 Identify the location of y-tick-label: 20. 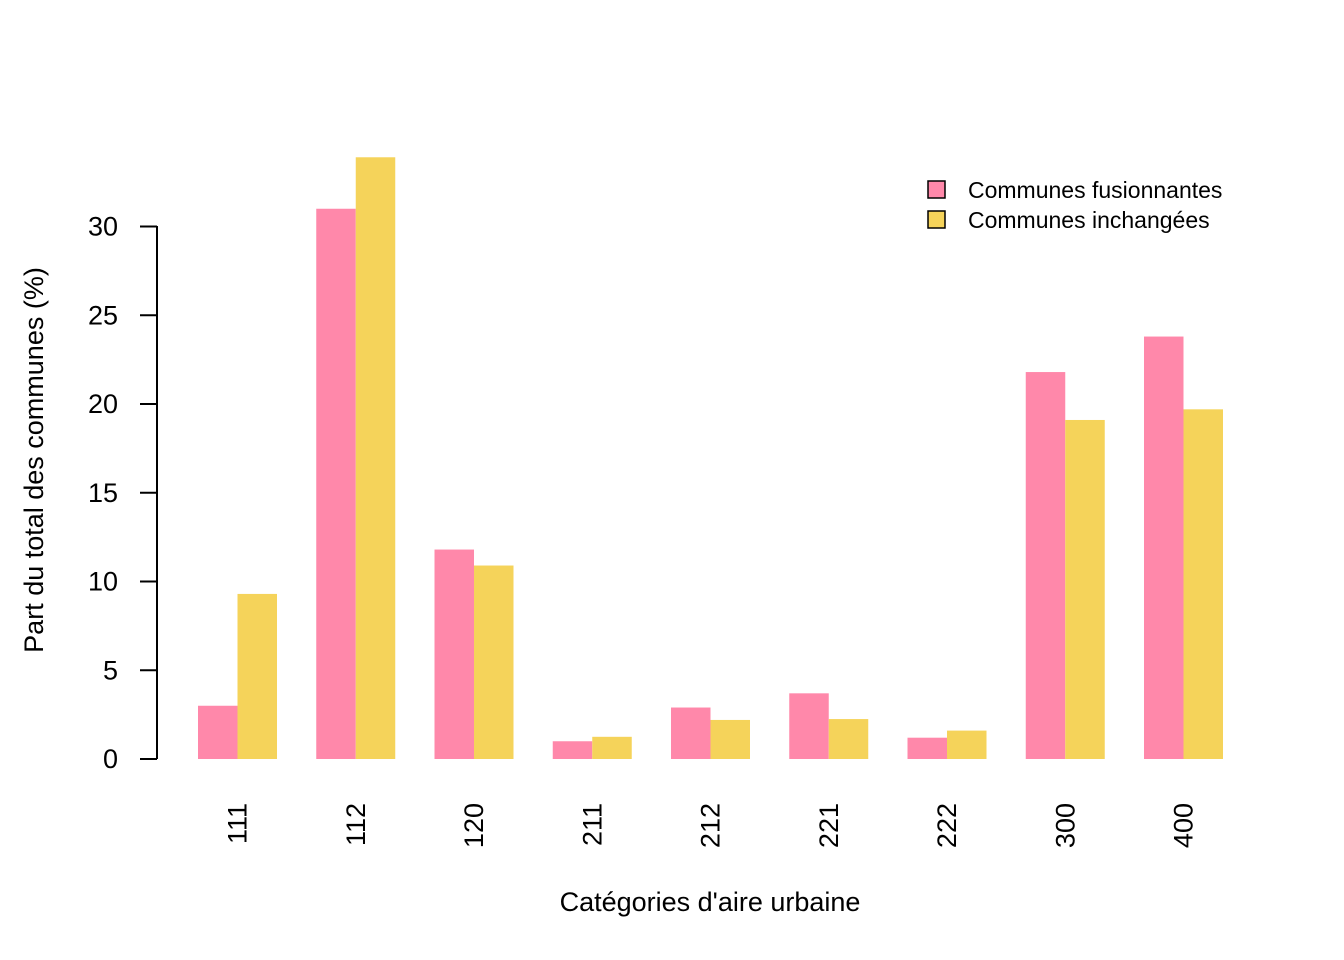
(103, 404).